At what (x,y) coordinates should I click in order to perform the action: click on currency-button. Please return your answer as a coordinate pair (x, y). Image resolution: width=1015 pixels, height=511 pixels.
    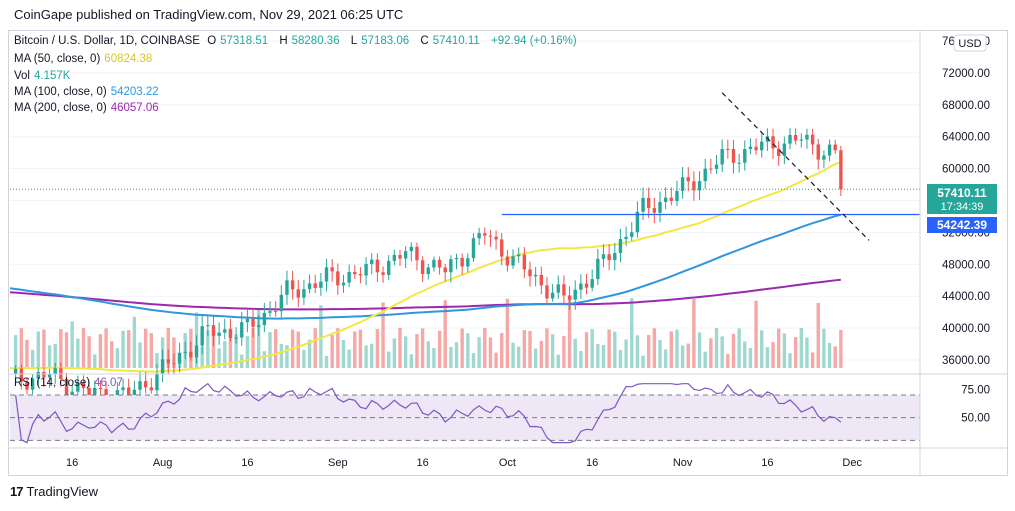
    Looking at the image, I should click on (970, 43).